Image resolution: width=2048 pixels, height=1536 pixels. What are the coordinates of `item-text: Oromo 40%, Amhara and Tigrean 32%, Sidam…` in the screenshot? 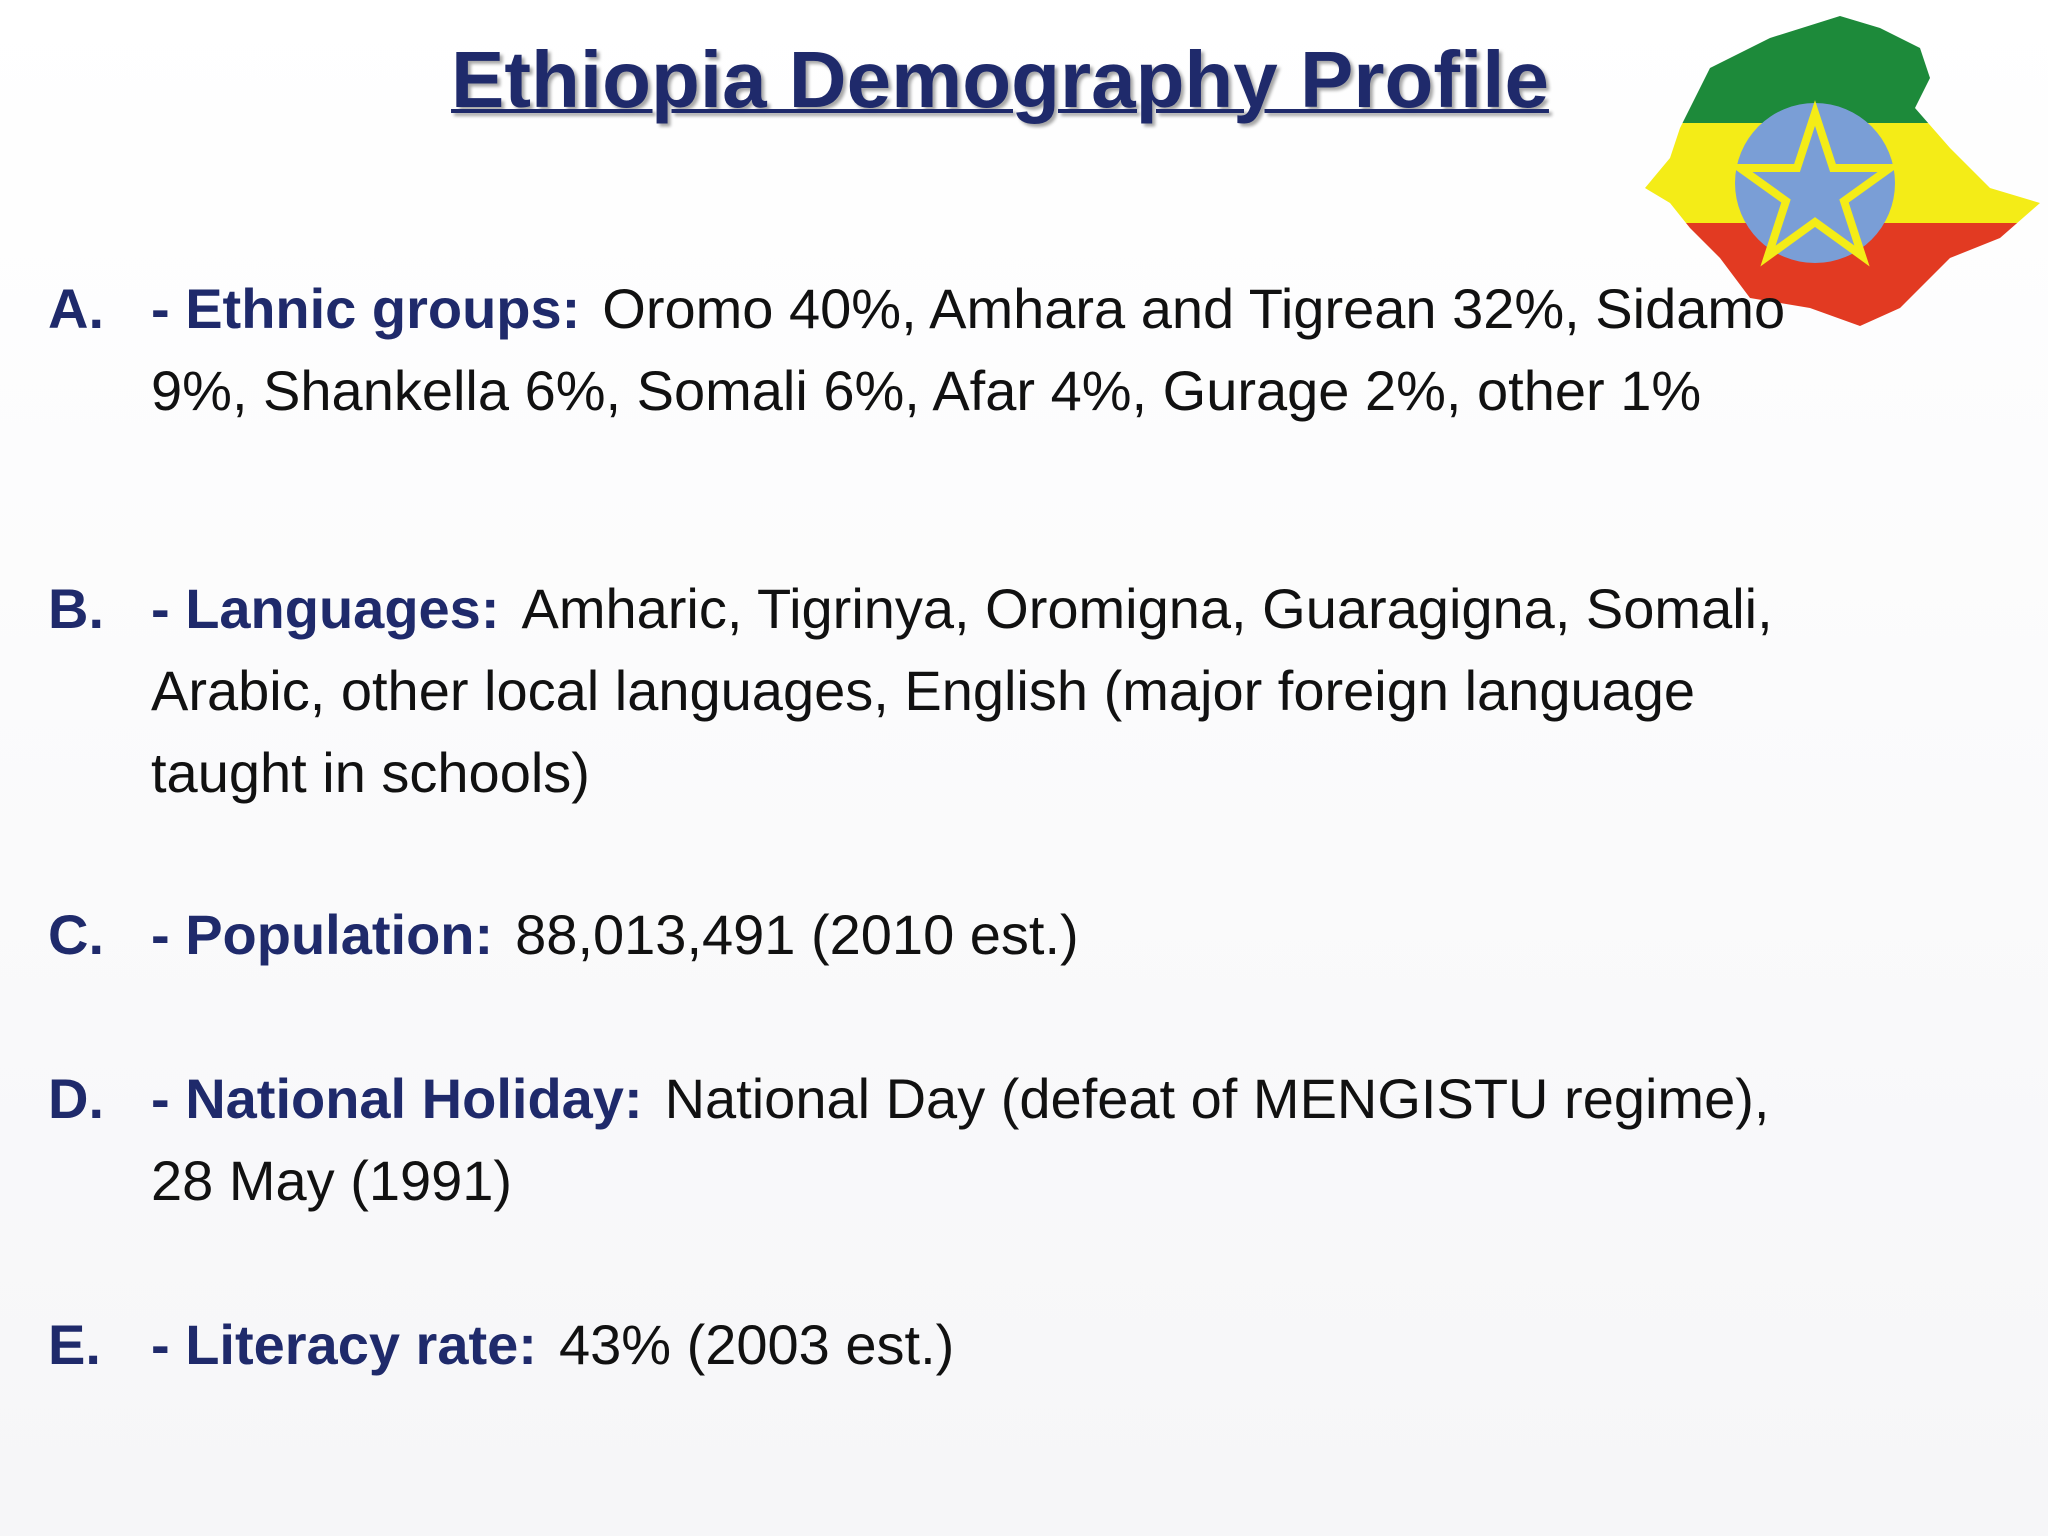 It's located at (968, 349).